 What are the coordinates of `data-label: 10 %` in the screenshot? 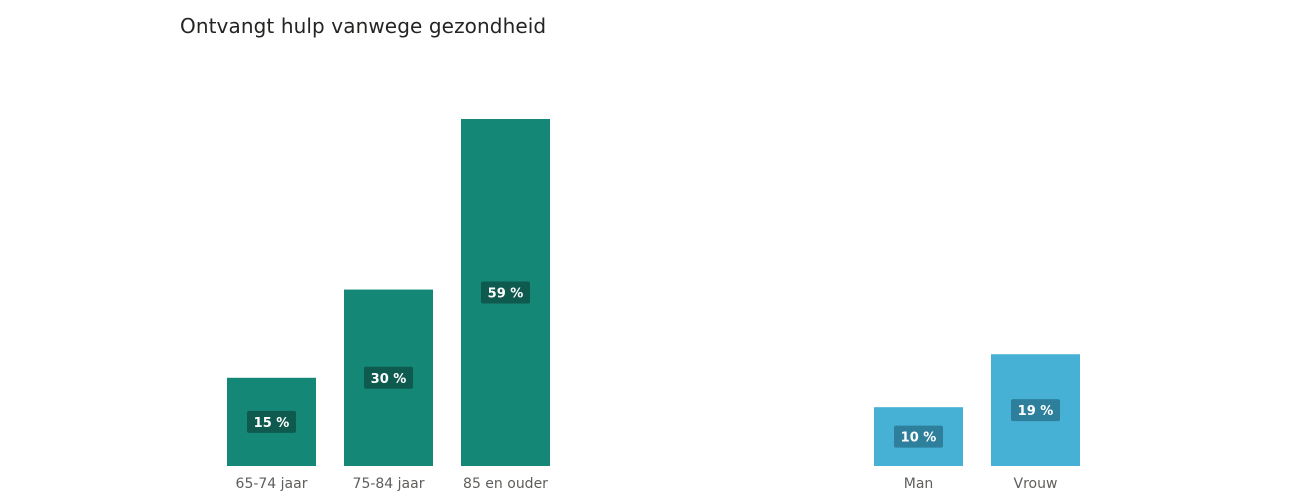 It's located at (919, 438).